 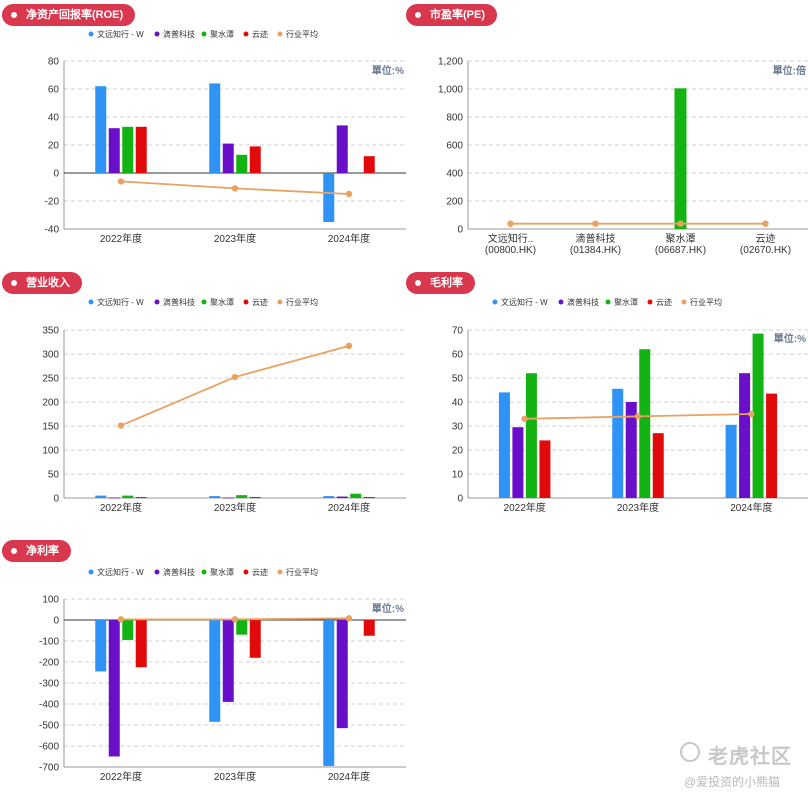 I want to click on pe-title: 市盈率(PE), so click(x=457, y=15).